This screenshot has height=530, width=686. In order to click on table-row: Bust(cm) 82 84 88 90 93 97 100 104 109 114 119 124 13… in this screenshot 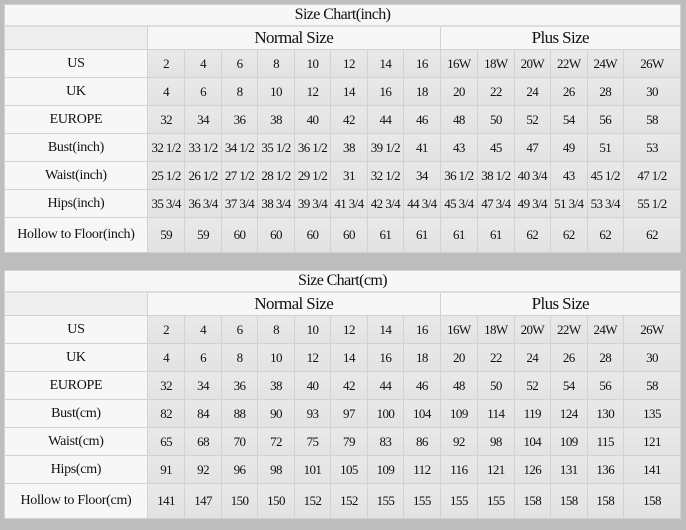, I will do `click(343, 413)`.